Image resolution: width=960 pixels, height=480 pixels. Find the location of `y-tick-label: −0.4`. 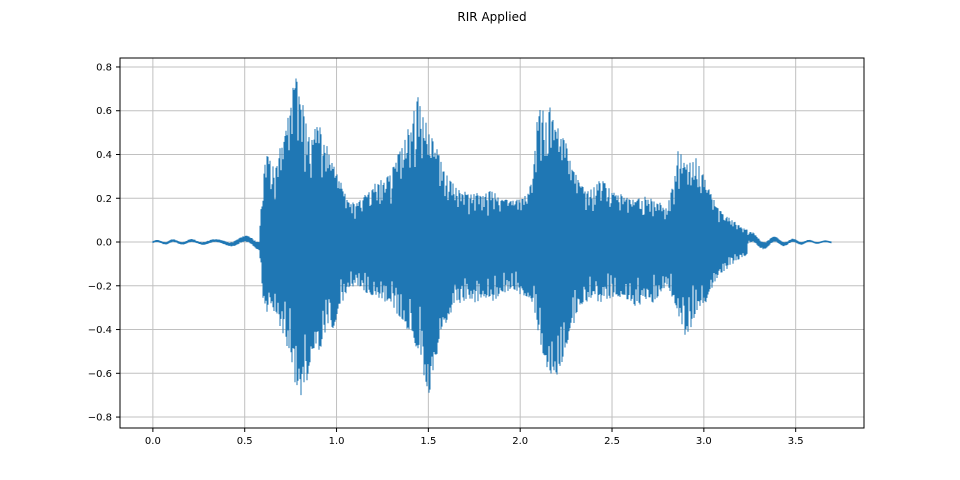

y-tick-label: −0.4 is located at coordinates (100, 330).